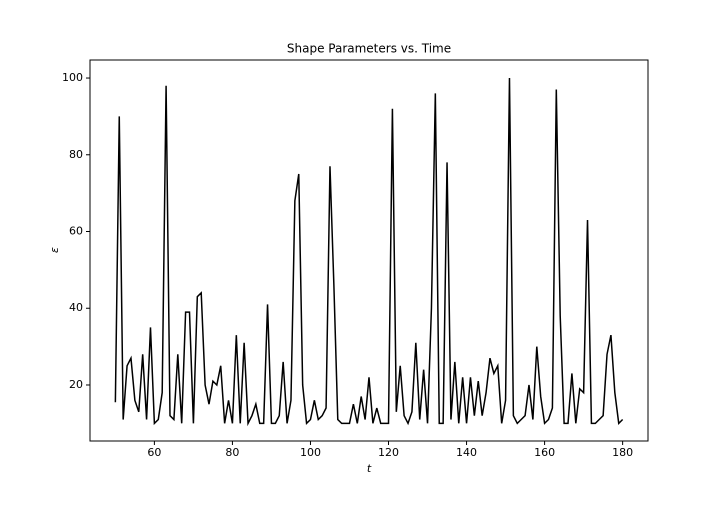 The height and width of the screenshot is (508, 720). I want to click on x-tick-label: 80, so click(232, 452).